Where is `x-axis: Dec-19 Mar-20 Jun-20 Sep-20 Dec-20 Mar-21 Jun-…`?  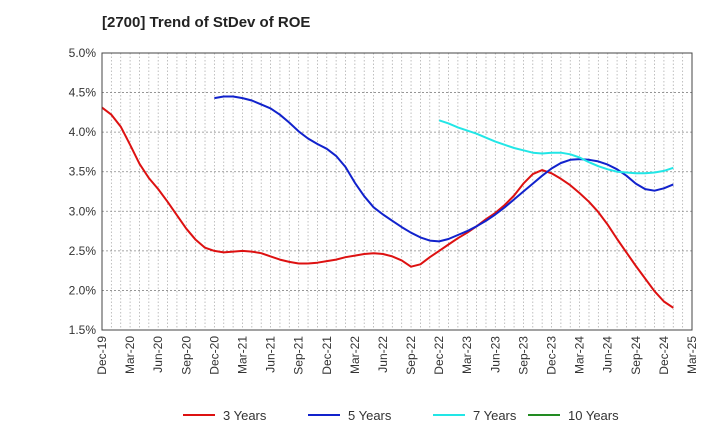 x-axis: Dec-19 Mar-20 Jun-20 Sep-20 Dec-20 Mar-21 Jun-… is located at coordinates (397, 355).